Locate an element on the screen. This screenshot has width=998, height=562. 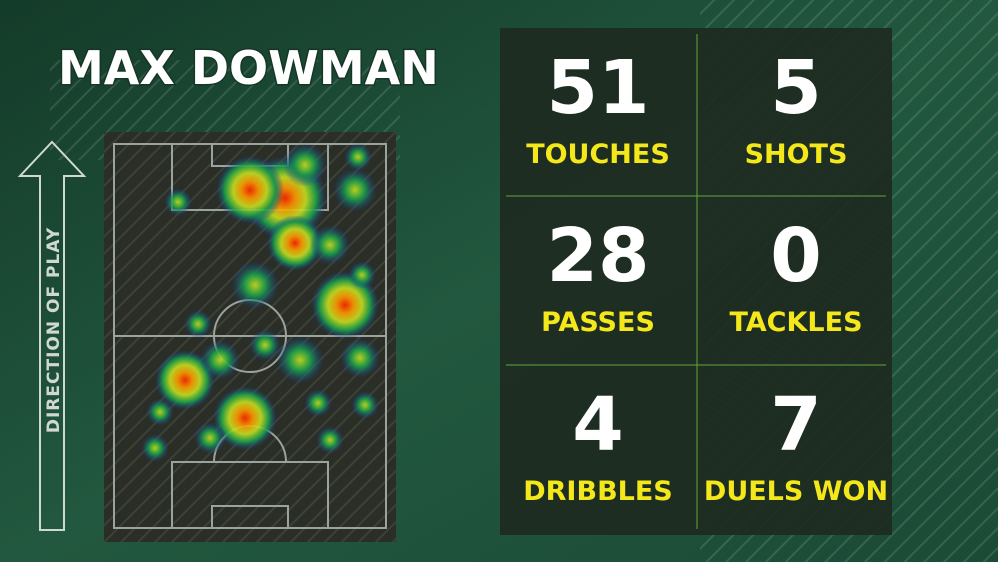
direction-arrow is located at coordinates (52, 335).